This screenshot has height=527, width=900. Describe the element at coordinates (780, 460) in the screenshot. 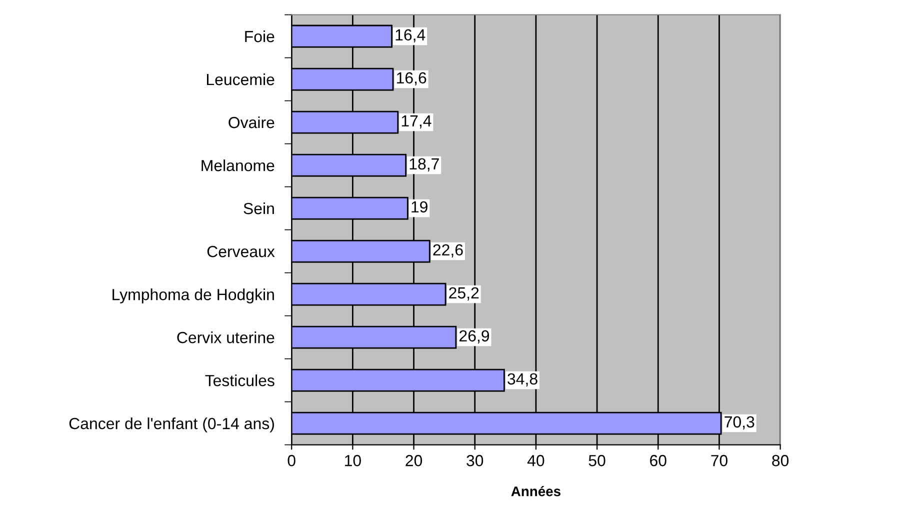

I see `x-tick-label: 80` at that location.